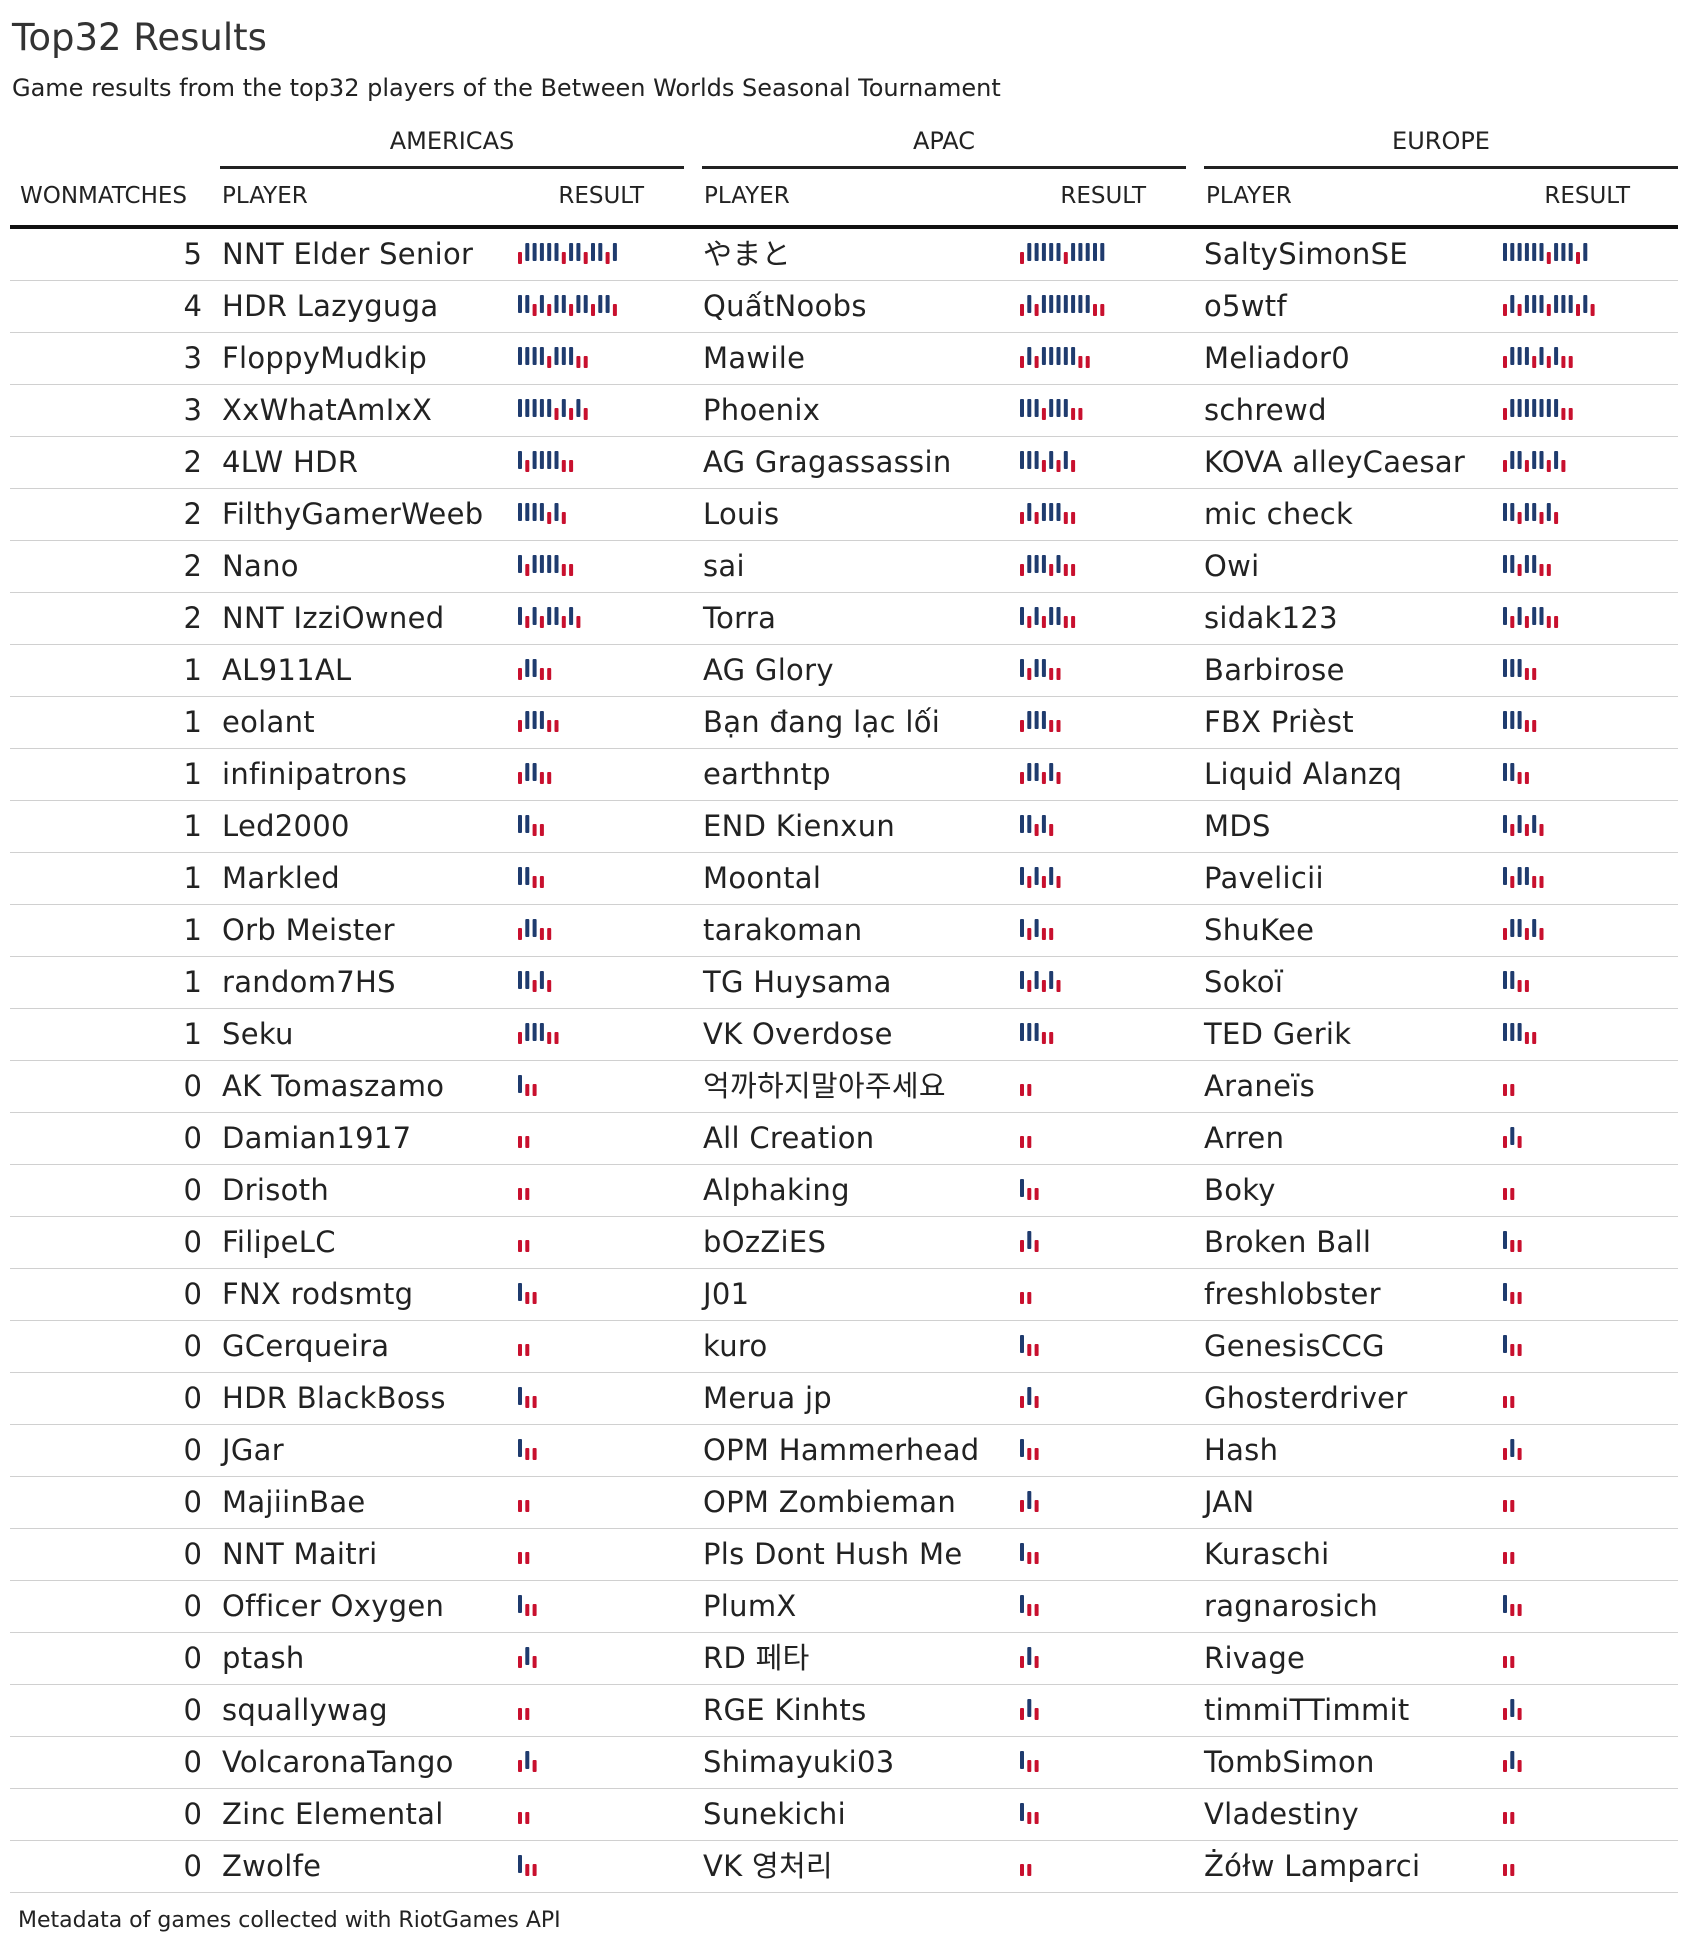 Image resolution: width=1688 pixels, height=1951 pixels. I want to click on player-name-apac: END Kienxun, so click(799, 826).